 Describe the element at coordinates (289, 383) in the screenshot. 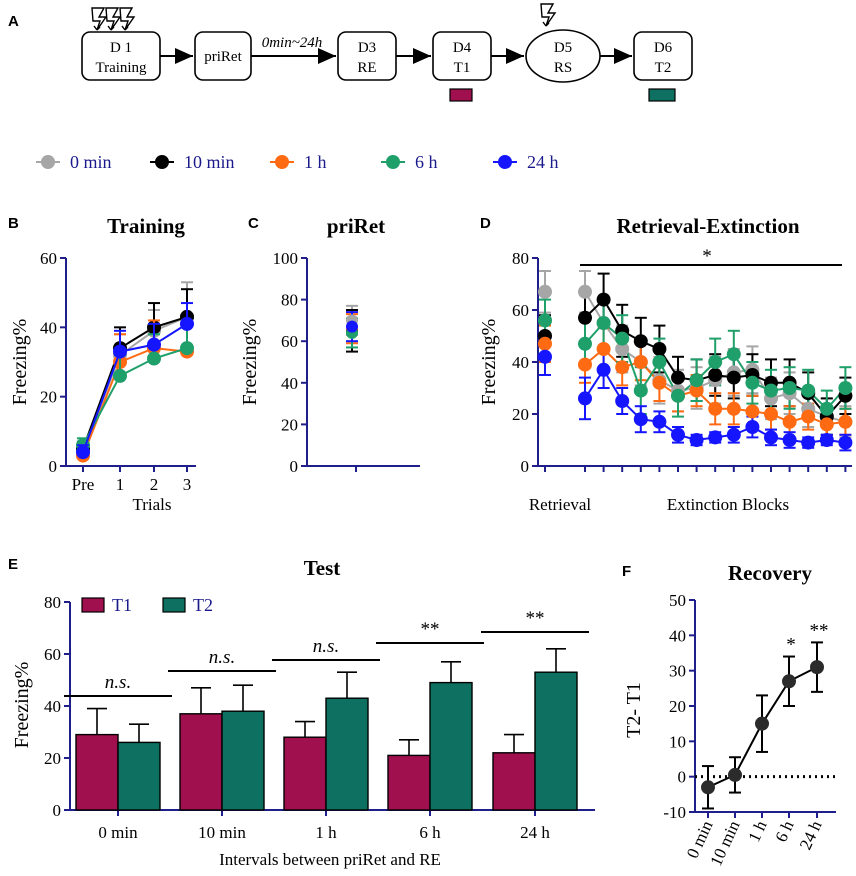

I see `panel-c-y-tick-label: 40` at that location.